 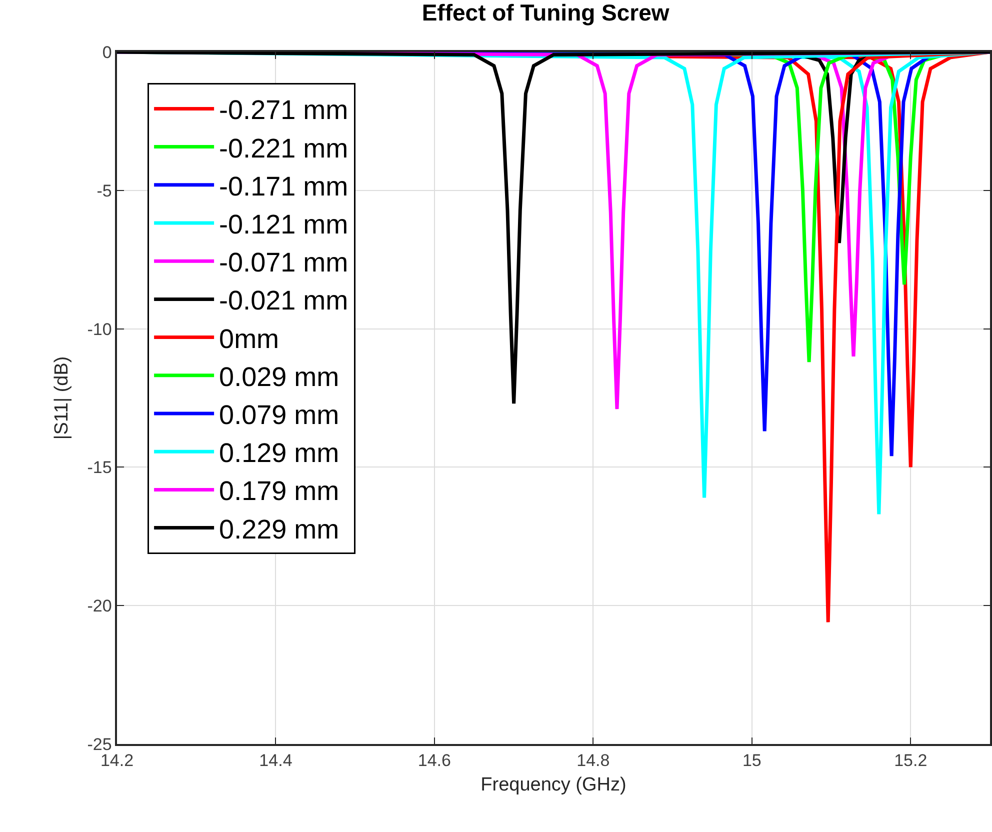 What do you see at coordinates (283, 186) in the screenshot?
I see `legend-label: -0.171 mm` at bounding box center [283, 186].